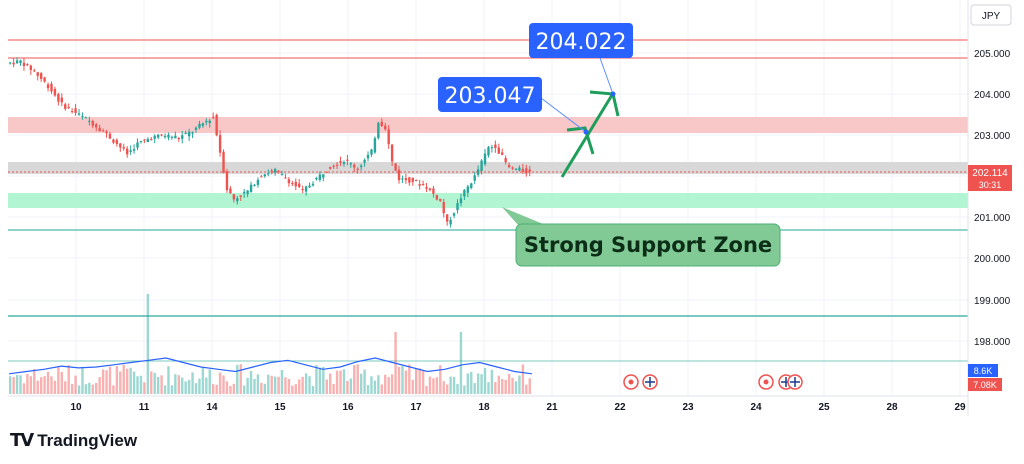  I want to click on current-price-zone, so click(488, 168).